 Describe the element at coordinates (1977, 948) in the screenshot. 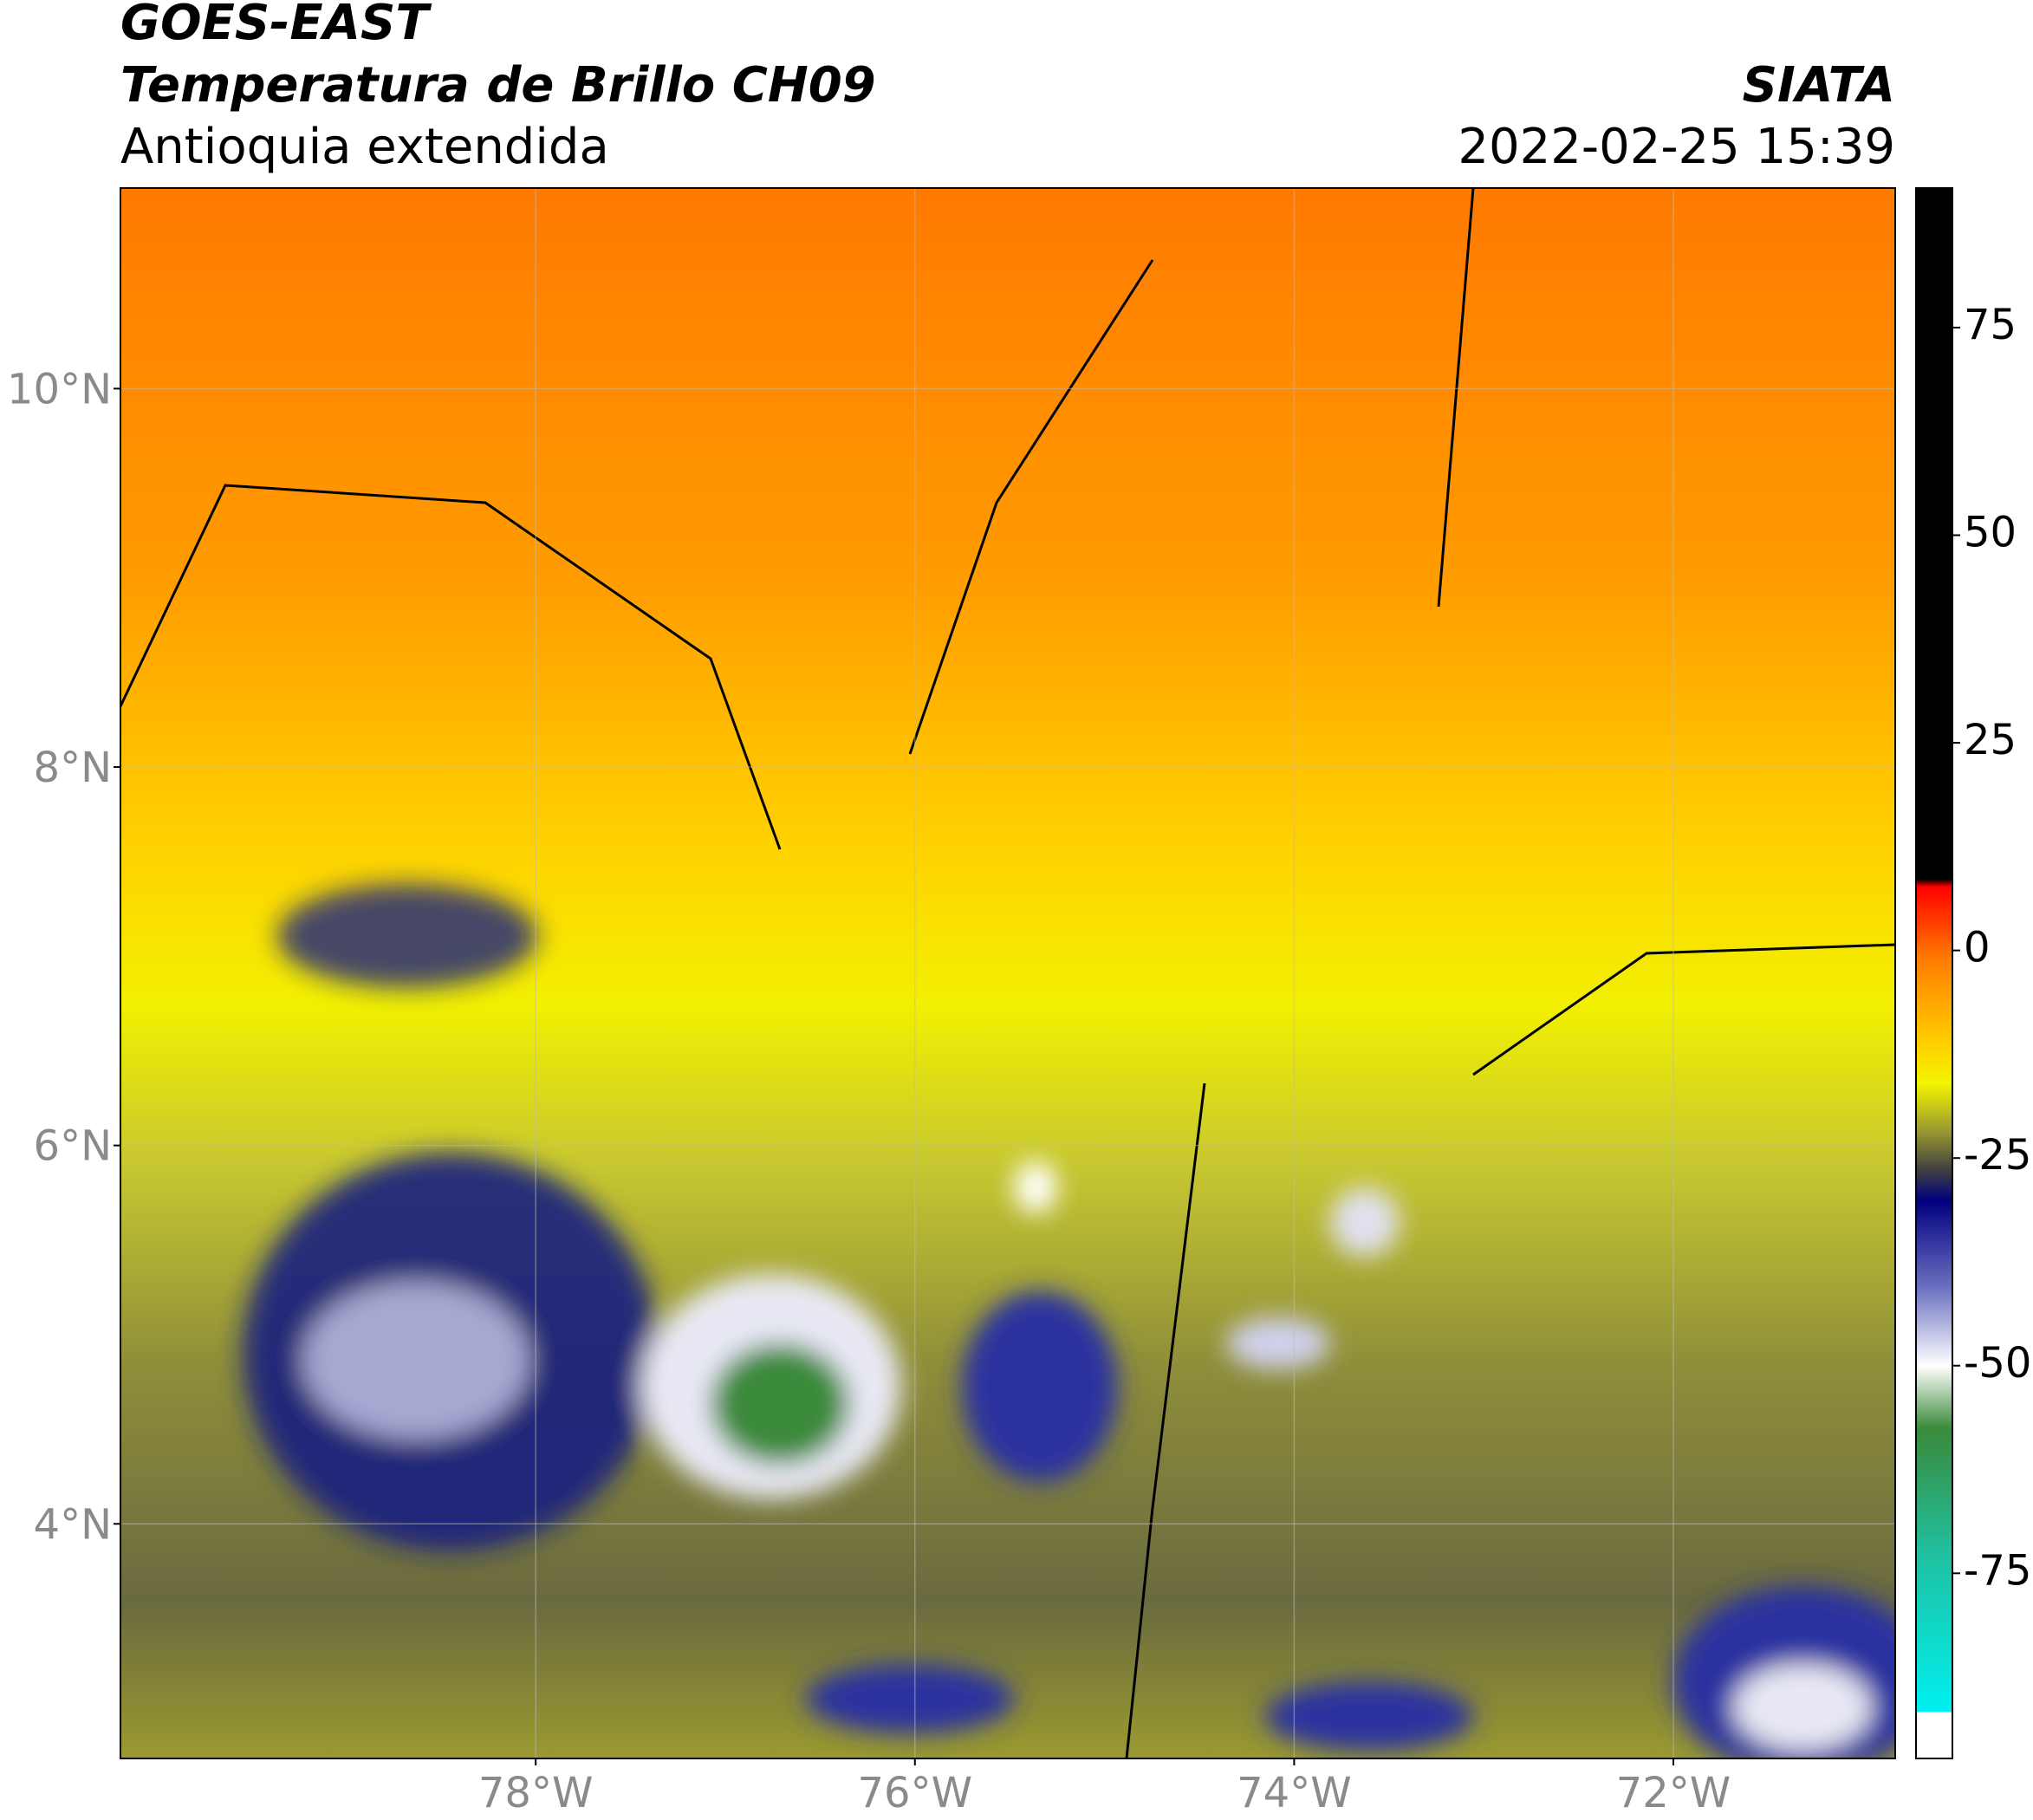

I see `colorbar-tick-label: 0` at that location.